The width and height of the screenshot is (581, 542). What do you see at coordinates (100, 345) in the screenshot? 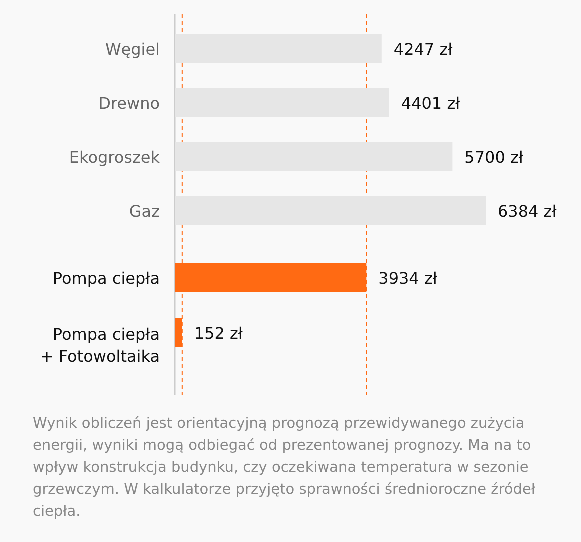
I see `y-tick-label: Pompa ciepła + Fotowoltaika` at bounding box center [100, 345].